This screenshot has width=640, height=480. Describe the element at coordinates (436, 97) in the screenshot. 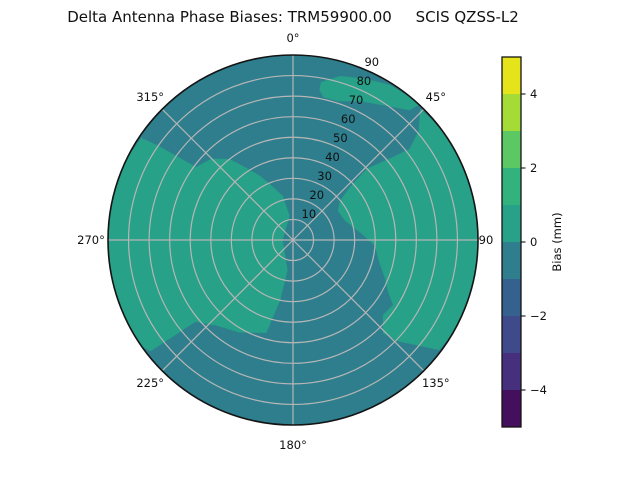

I see `theta-label-45: 45°` at that location.